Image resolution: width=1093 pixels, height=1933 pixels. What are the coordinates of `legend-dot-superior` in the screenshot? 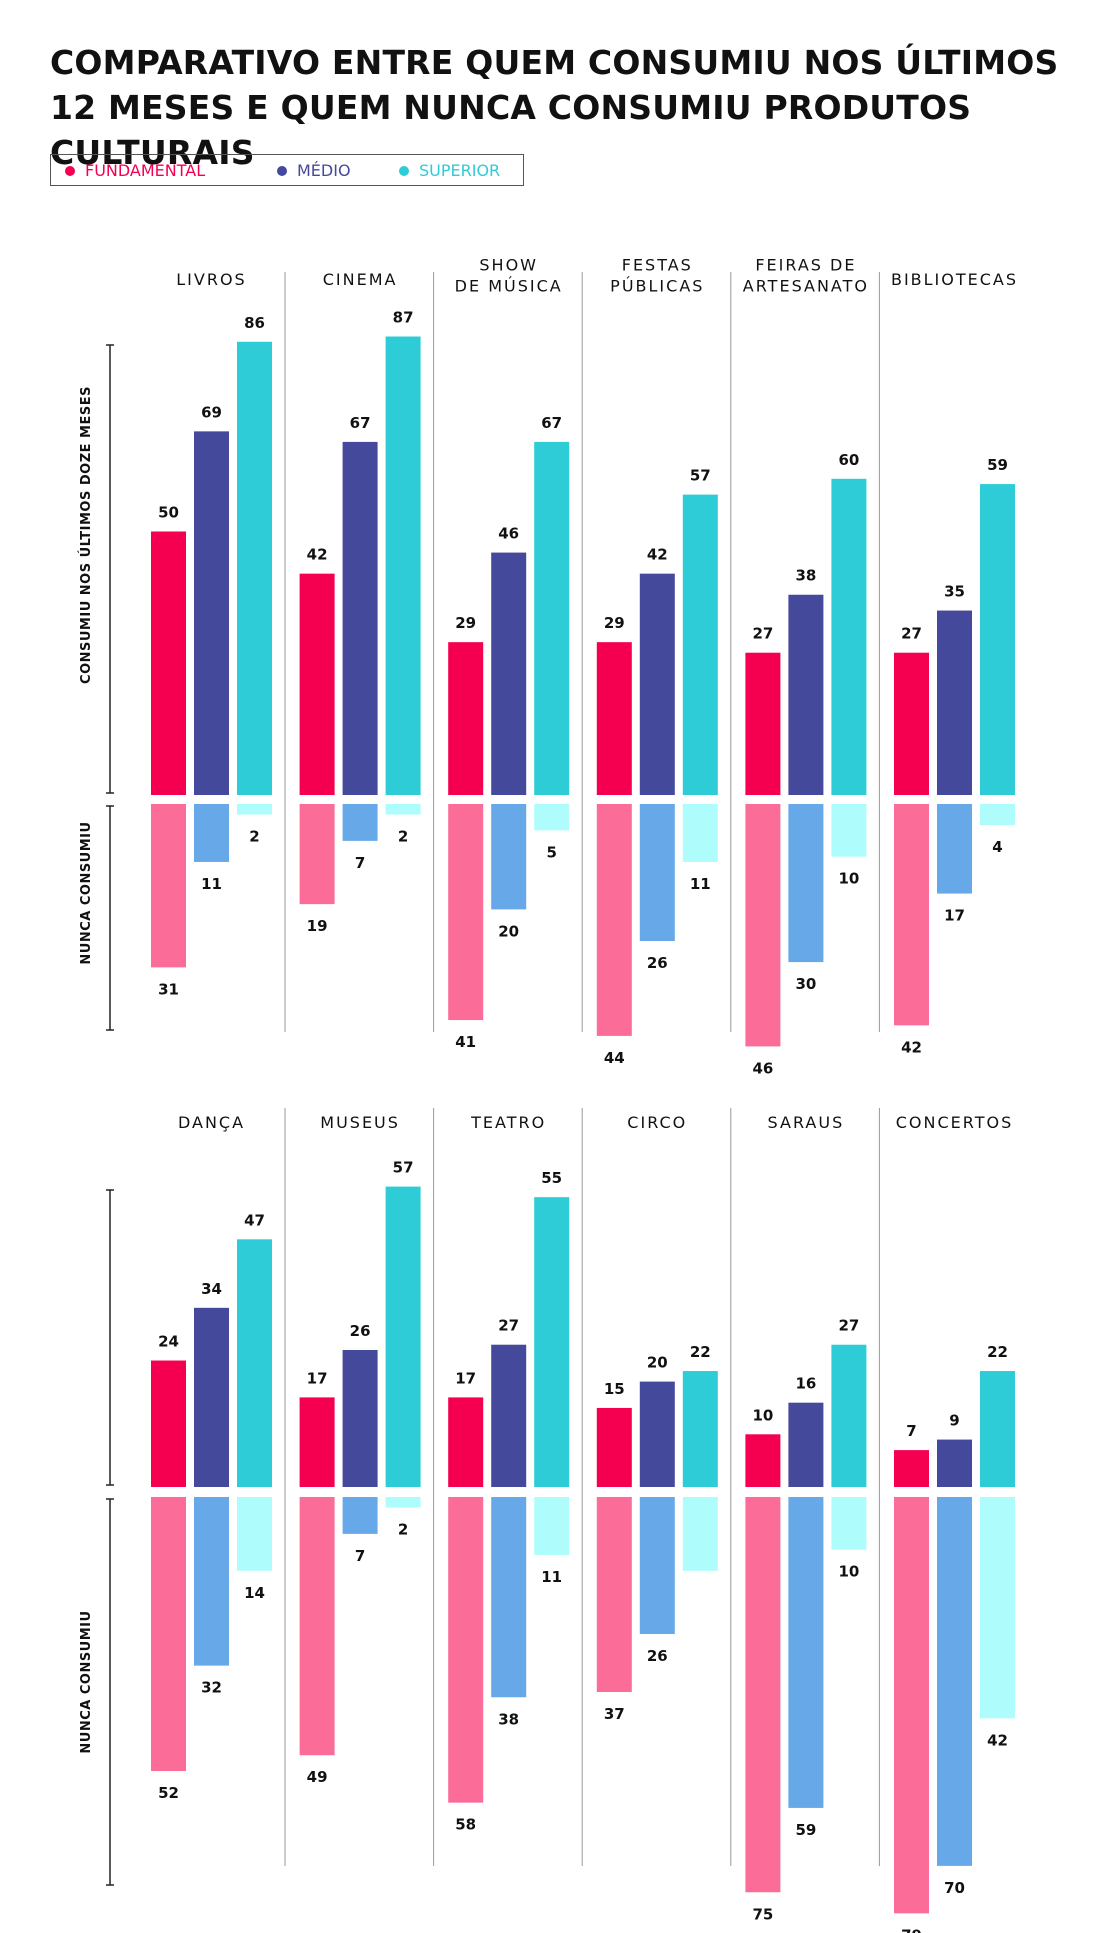 It's located at (404, 170).